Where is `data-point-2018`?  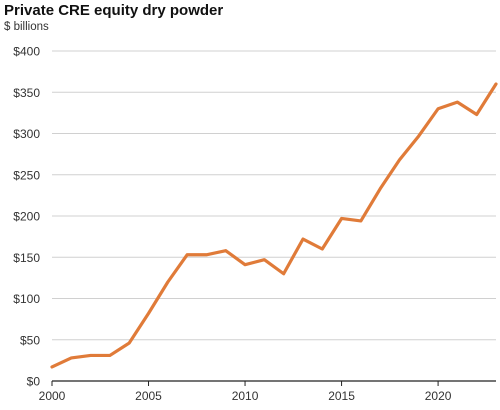
data-point-2018 is located at coordinates (399, 159).